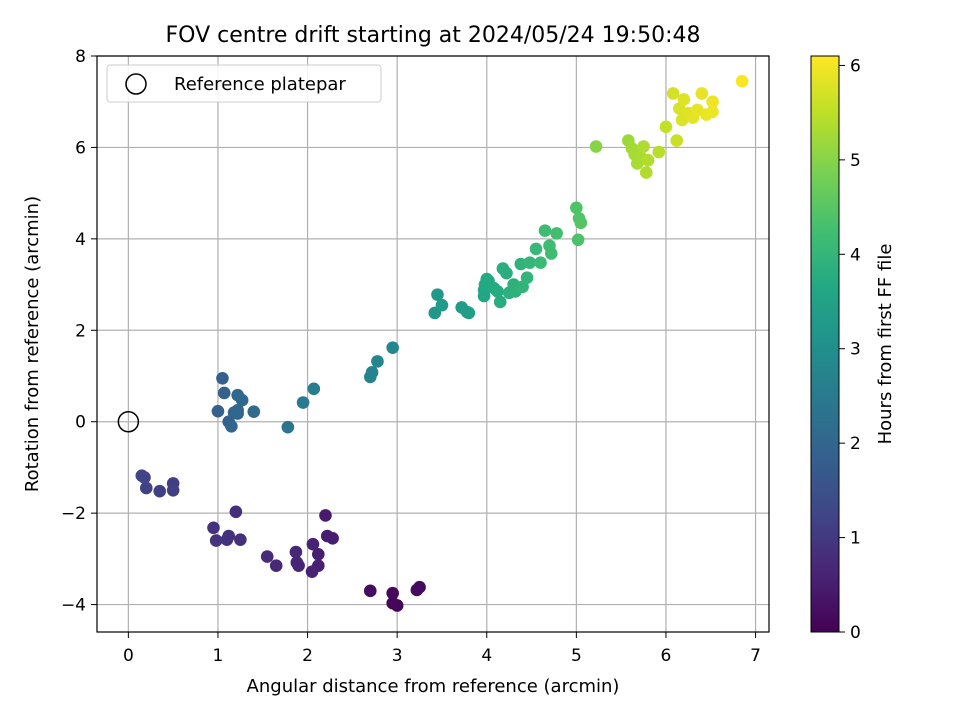 The height and width of the screenshot is (725, 960). I want to click on reference-platepar-marker, so click(128, 421).